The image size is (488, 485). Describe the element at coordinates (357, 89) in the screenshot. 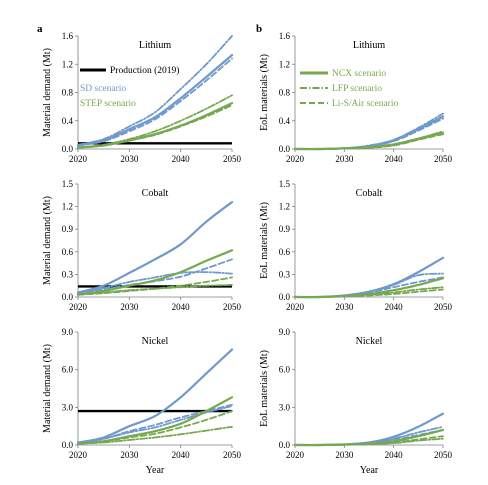

I see `legend-lfp-label: LFP scenario` at that location.